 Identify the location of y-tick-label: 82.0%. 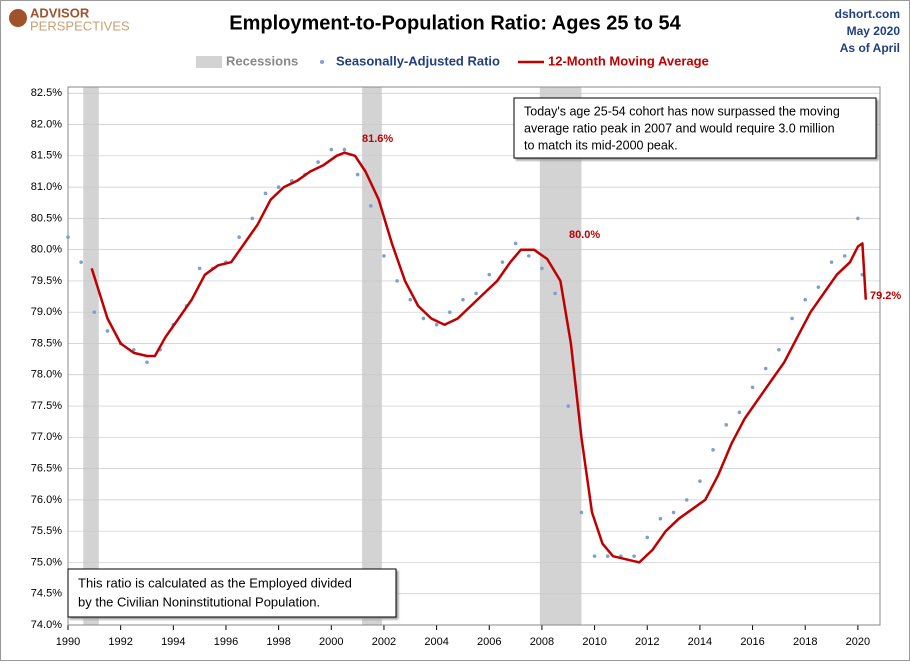
(46, 124).